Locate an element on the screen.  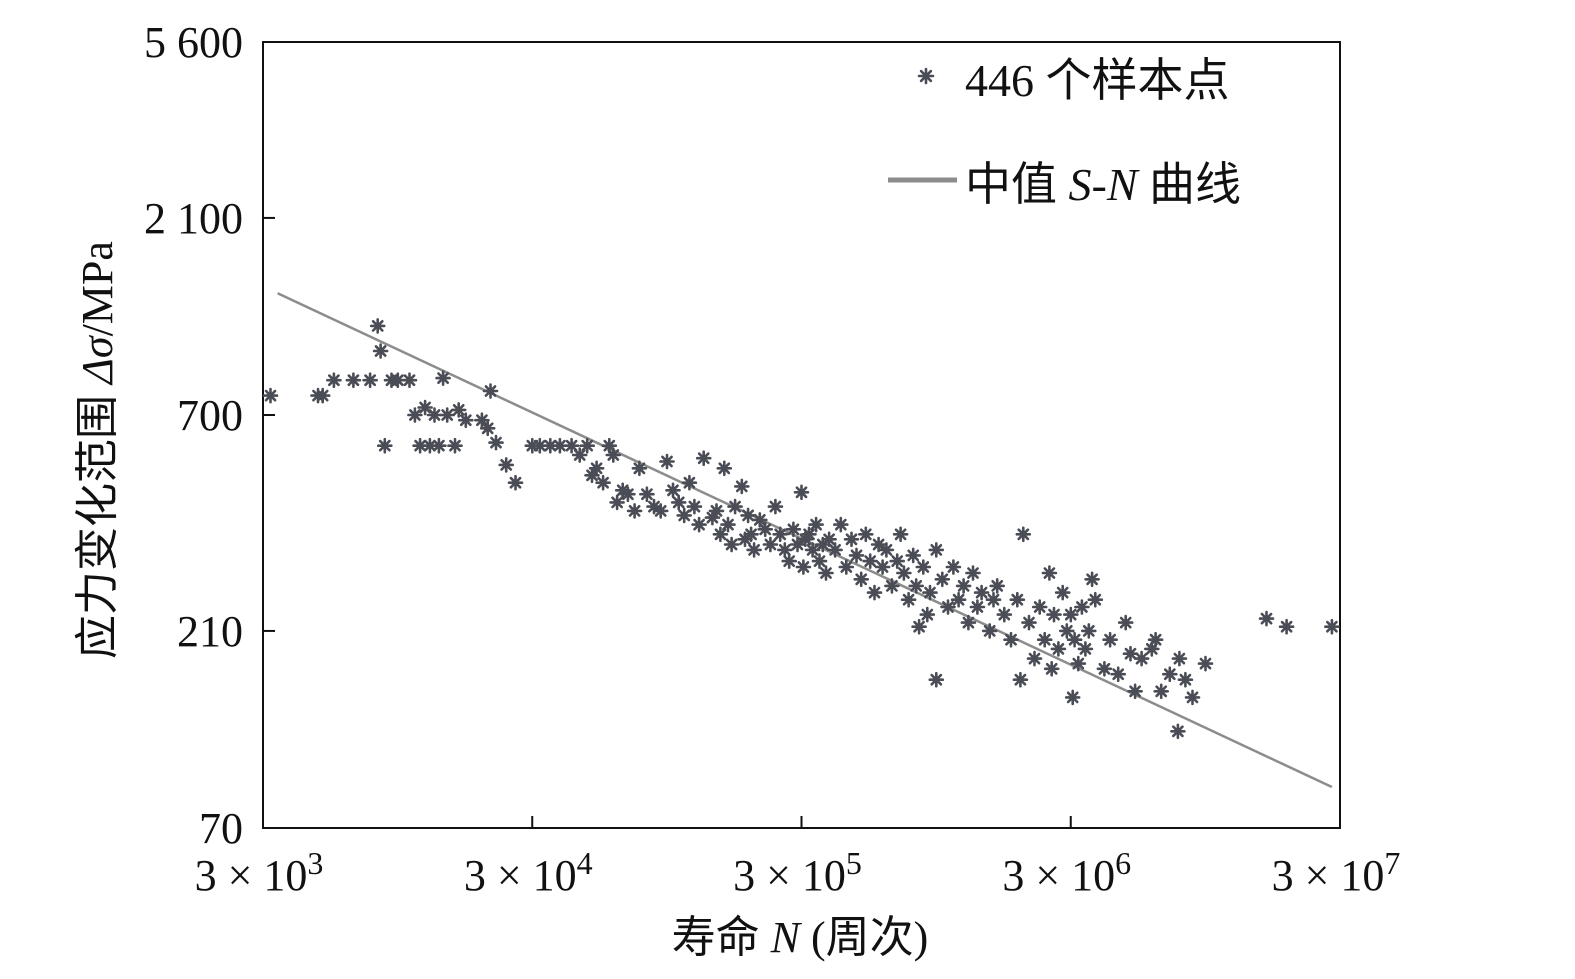
legend-star-glyph is located at coordinates (926, 76).